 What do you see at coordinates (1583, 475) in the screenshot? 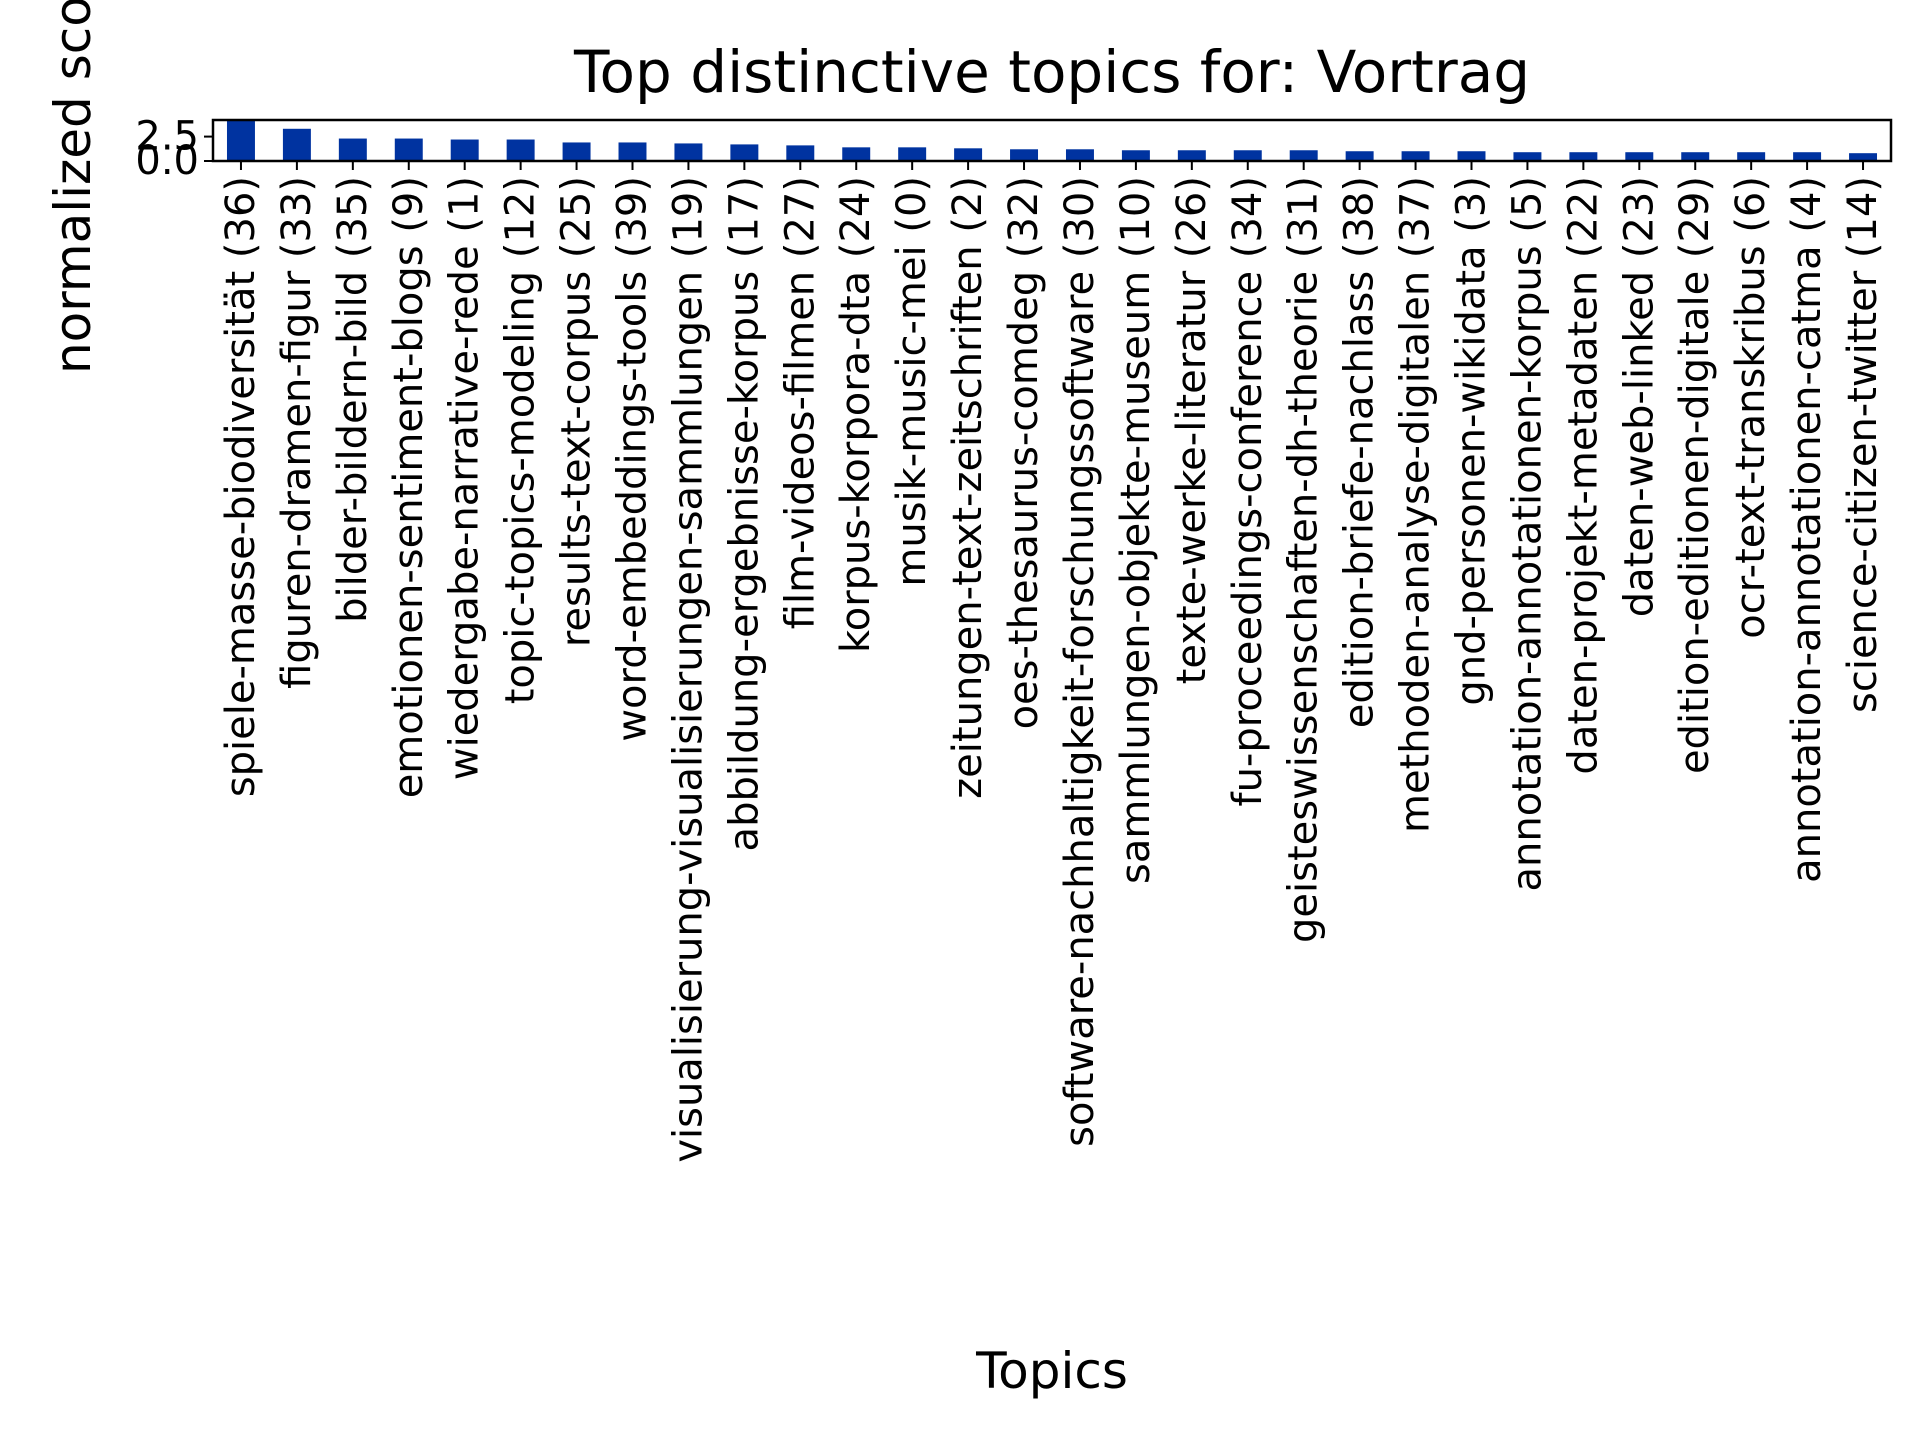
I see `x-tick-label: daten-projekt-metadaten (22)` at bounding box center [1583, 475].